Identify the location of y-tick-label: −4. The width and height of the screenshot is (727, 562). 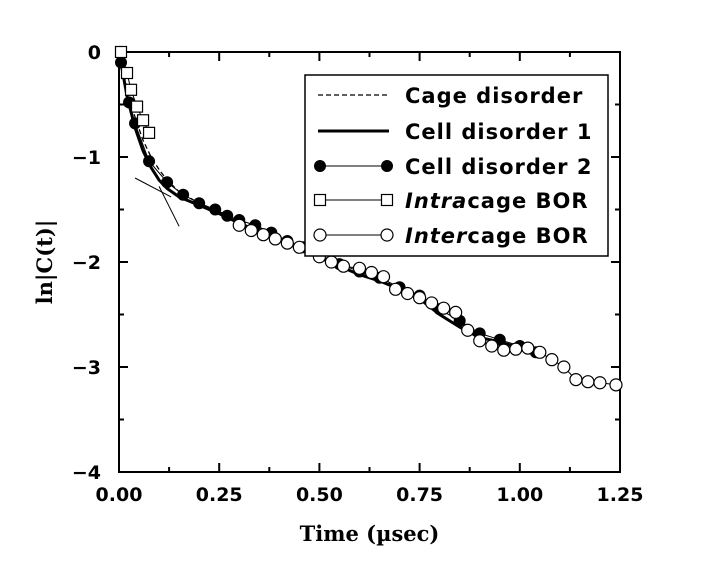
(86, 473).